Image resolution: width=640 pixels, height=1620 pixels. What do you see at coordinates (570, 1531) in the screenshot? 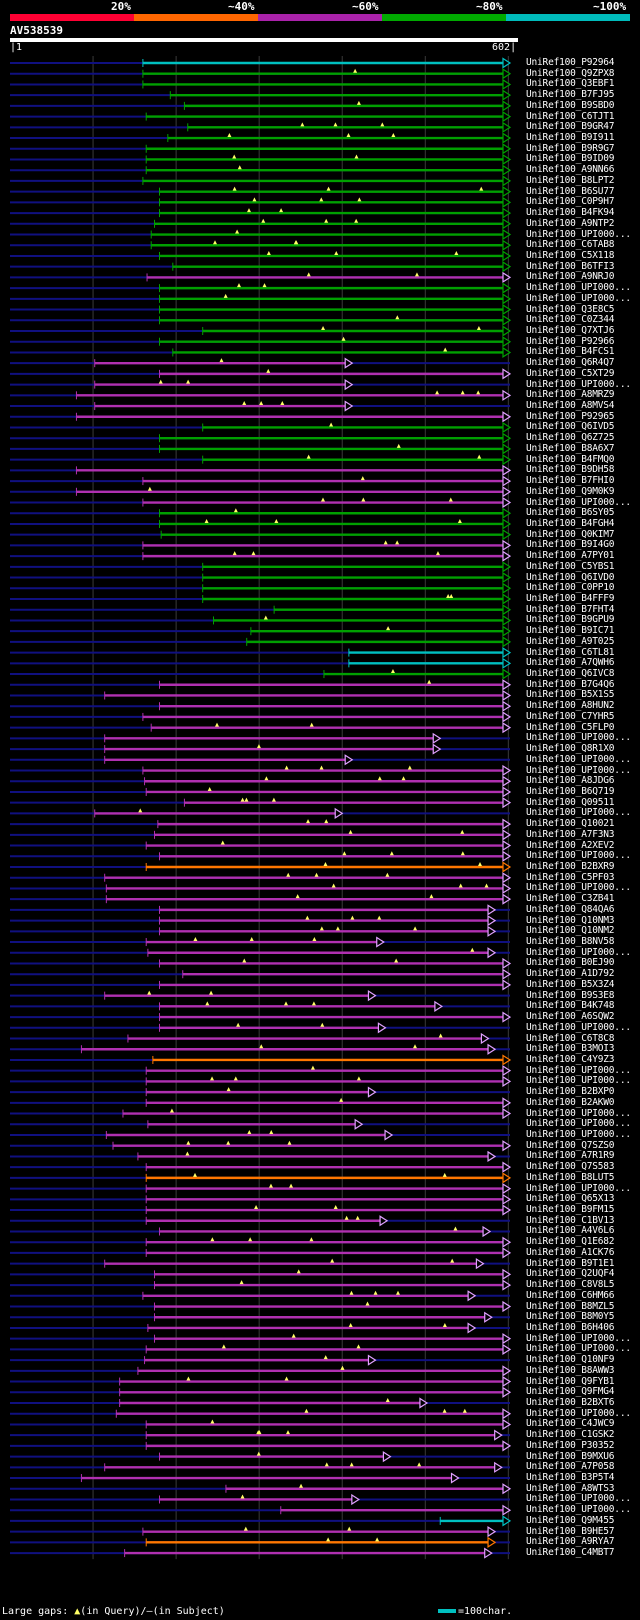
I see `hit-link: UniRef100_B9HE57` at bounding box center [570, 1531].